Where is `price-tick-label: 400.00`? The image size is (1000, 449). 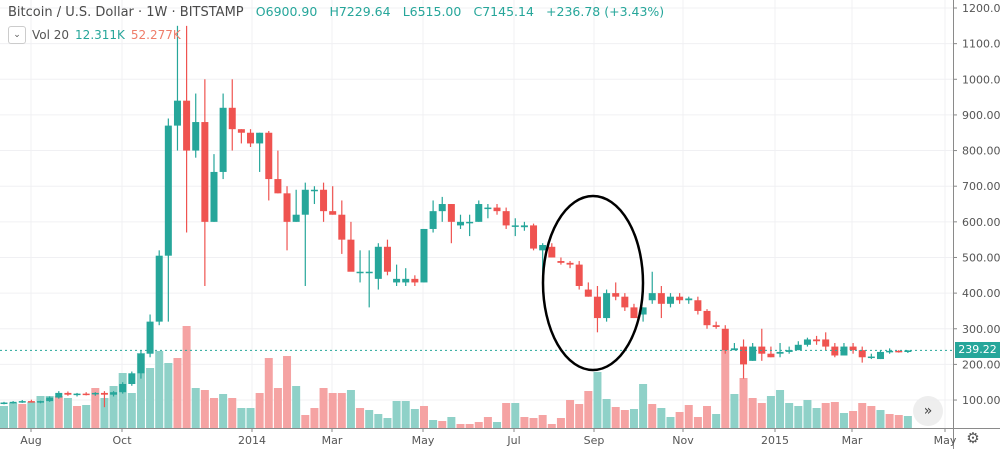
price-tick-label: 400.00 is located at coordinates (981, 293).